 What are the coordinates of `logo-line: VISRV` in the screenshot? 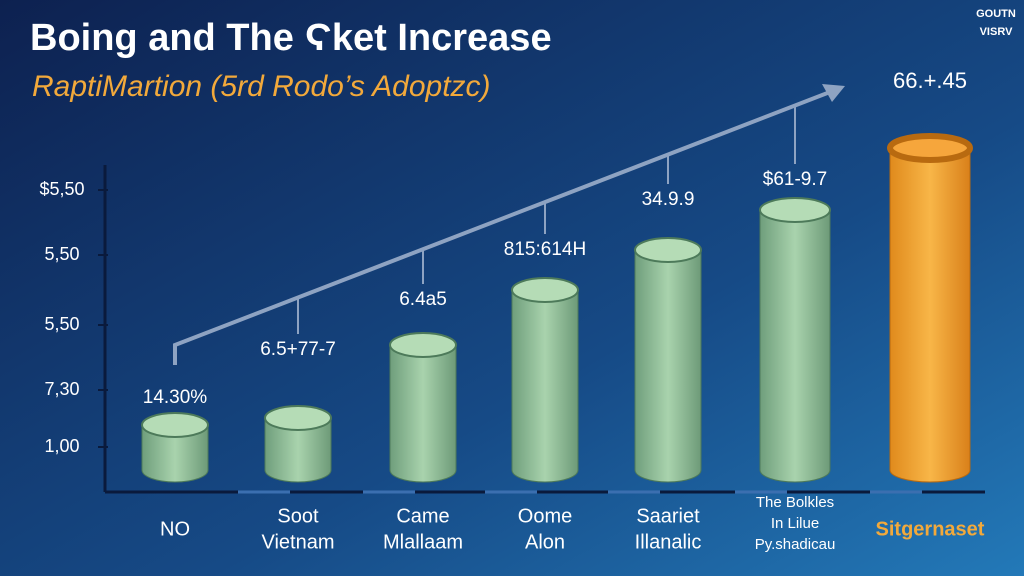 It's located at (996, 32).